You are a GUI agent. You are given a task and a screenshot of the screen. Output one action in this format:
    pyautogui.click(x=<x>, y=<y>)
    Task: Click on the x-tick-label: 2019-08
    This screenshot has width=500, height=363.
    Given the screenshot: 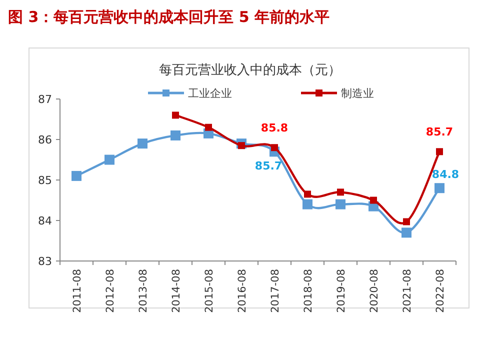 What is the action you would take?
    pyautogui.click(x=342, y=291)
    